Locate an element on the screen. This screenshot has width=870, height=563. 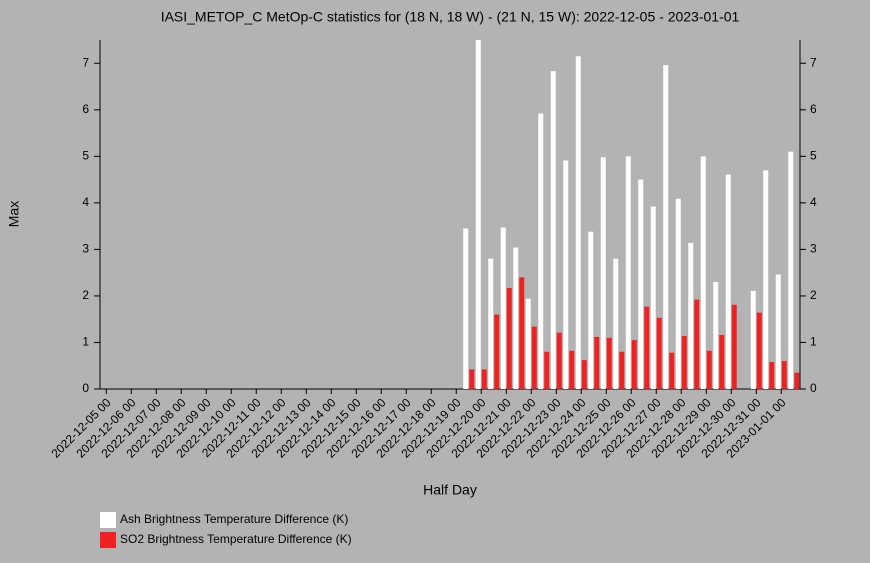
y-tick-label: 0 is located at coordinates (85, 388).